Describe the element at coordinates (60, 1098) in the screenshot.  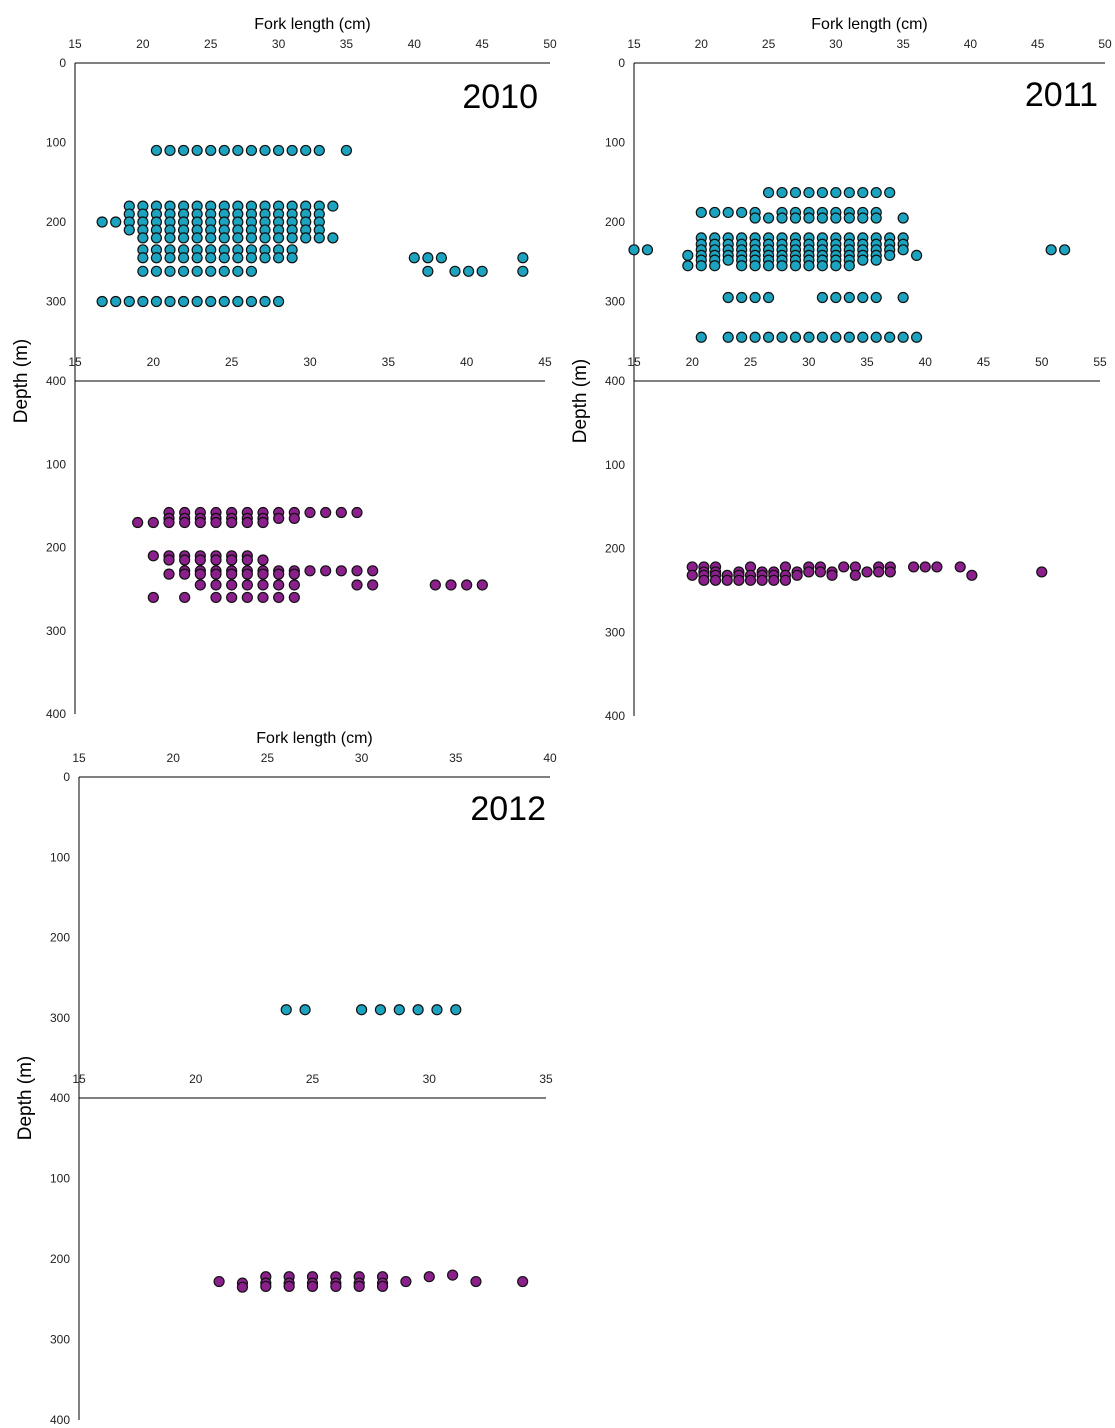
I see `y-tick-label: 400` at that location.